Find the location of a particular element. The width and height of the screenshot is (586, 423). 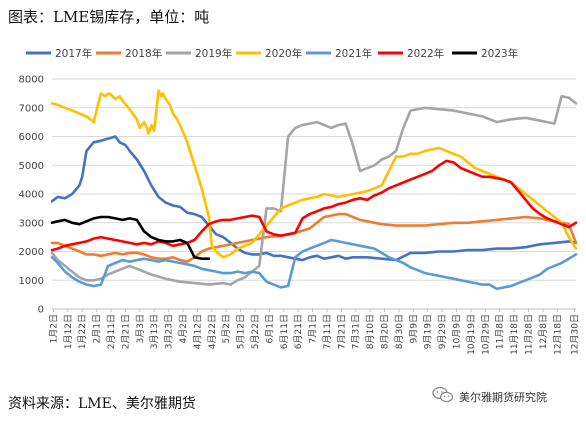

legend-label: 2017年 is located at coordinates (73, 53).